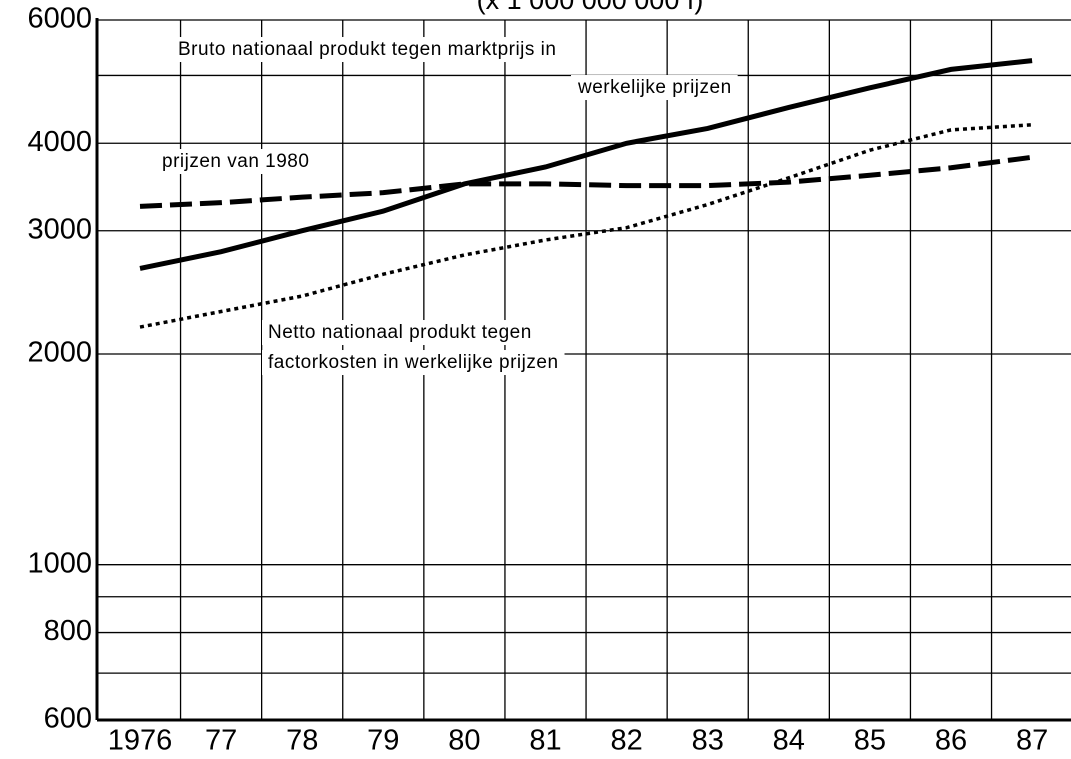 The image size is (1071, 759). Describe the element at coordinates (464, 741) in the screenshot. I see `x-tick-label: 80` at that location.